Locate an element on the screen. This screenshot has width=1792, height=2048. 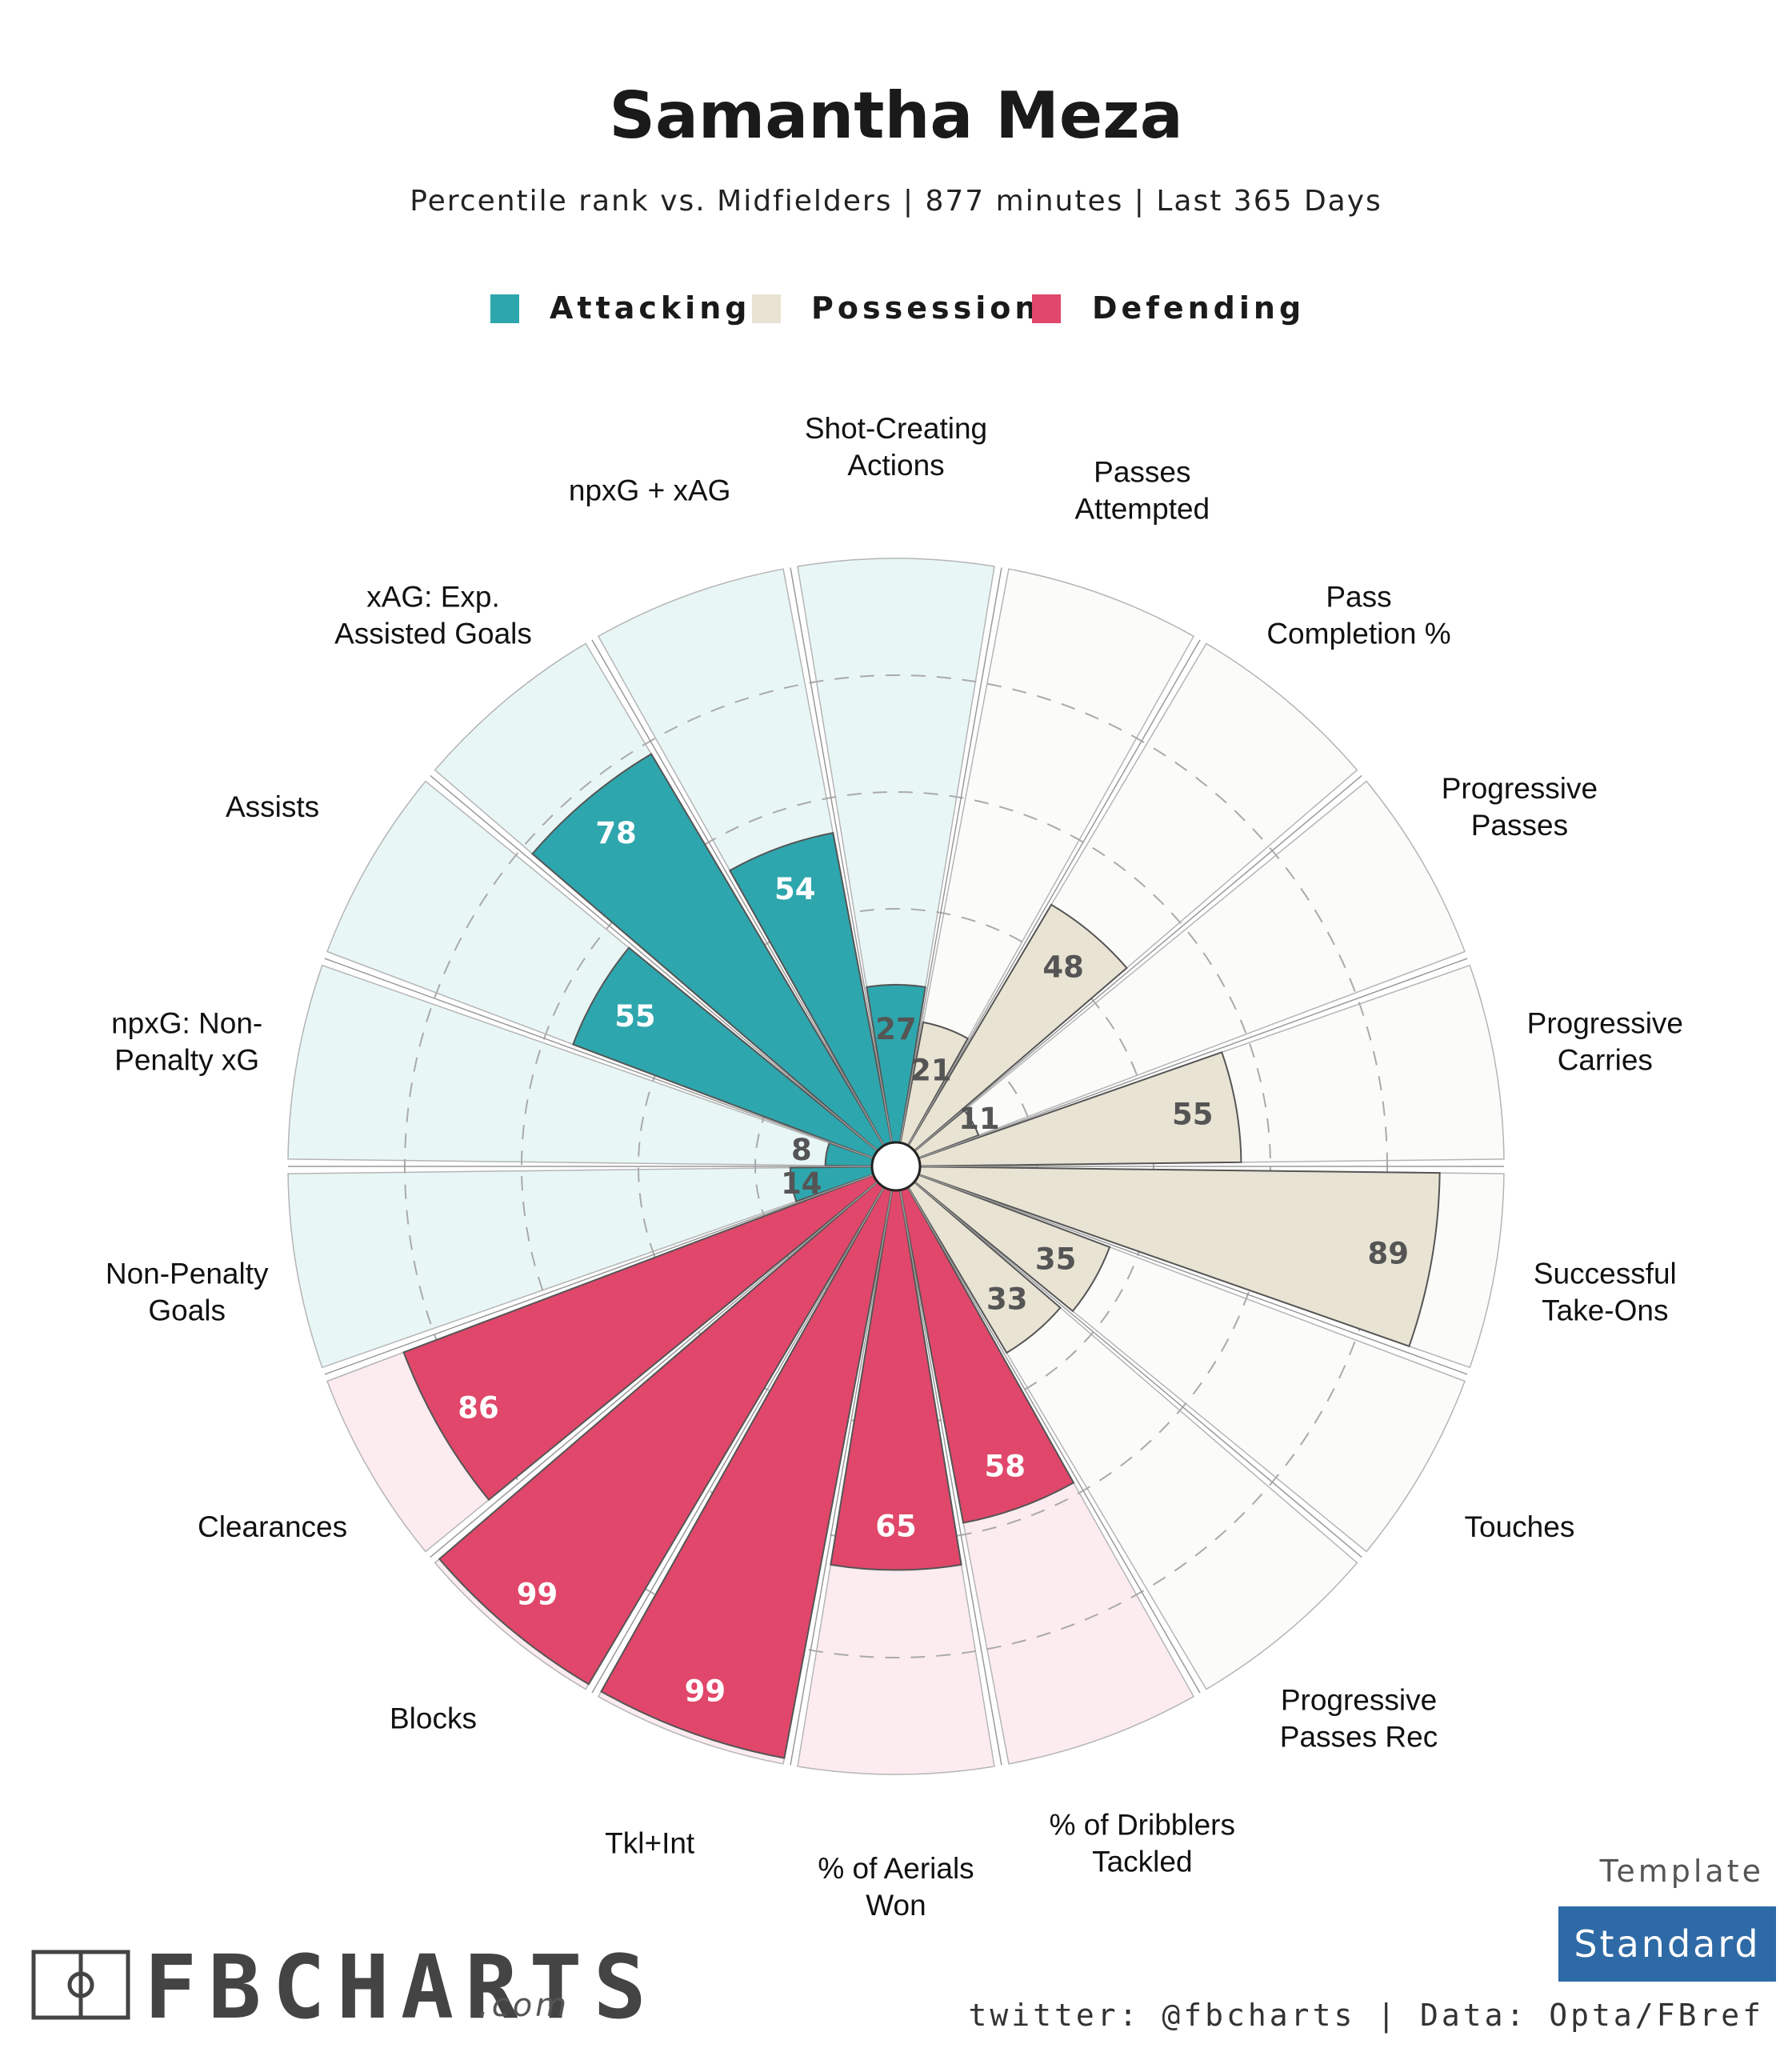
value-label-npxg-non-penalty-xg: 8 is located at coordinates (801, 1150).